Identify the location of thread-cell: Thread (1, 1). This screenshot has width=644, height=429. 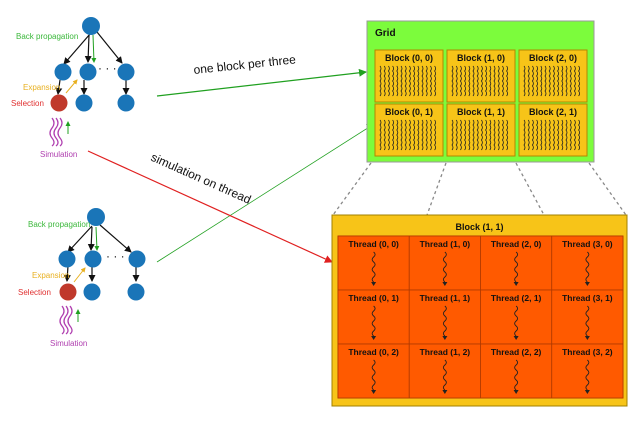
(444, 317).